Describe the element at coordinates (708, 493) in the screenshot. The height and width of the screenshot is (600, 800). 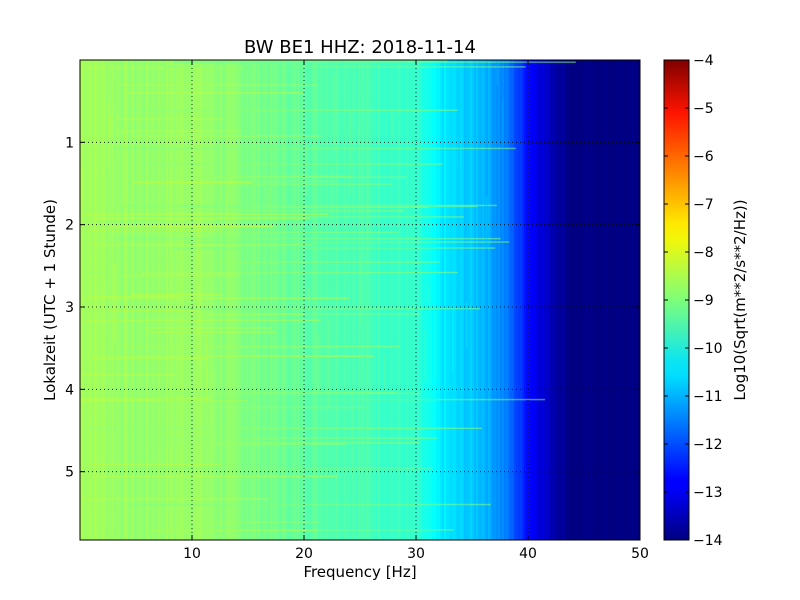
I see `colorbar-tick-label: −13` at that location.